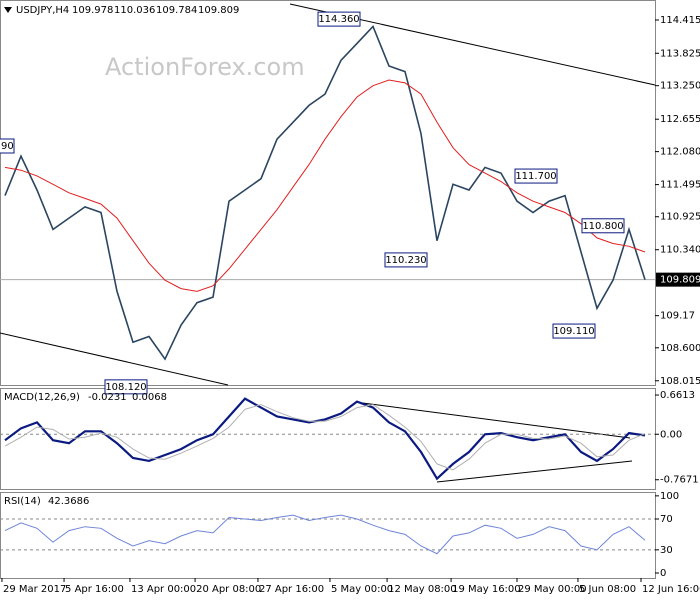  I want to click on y-tick-label: 30, so click(666, 550).